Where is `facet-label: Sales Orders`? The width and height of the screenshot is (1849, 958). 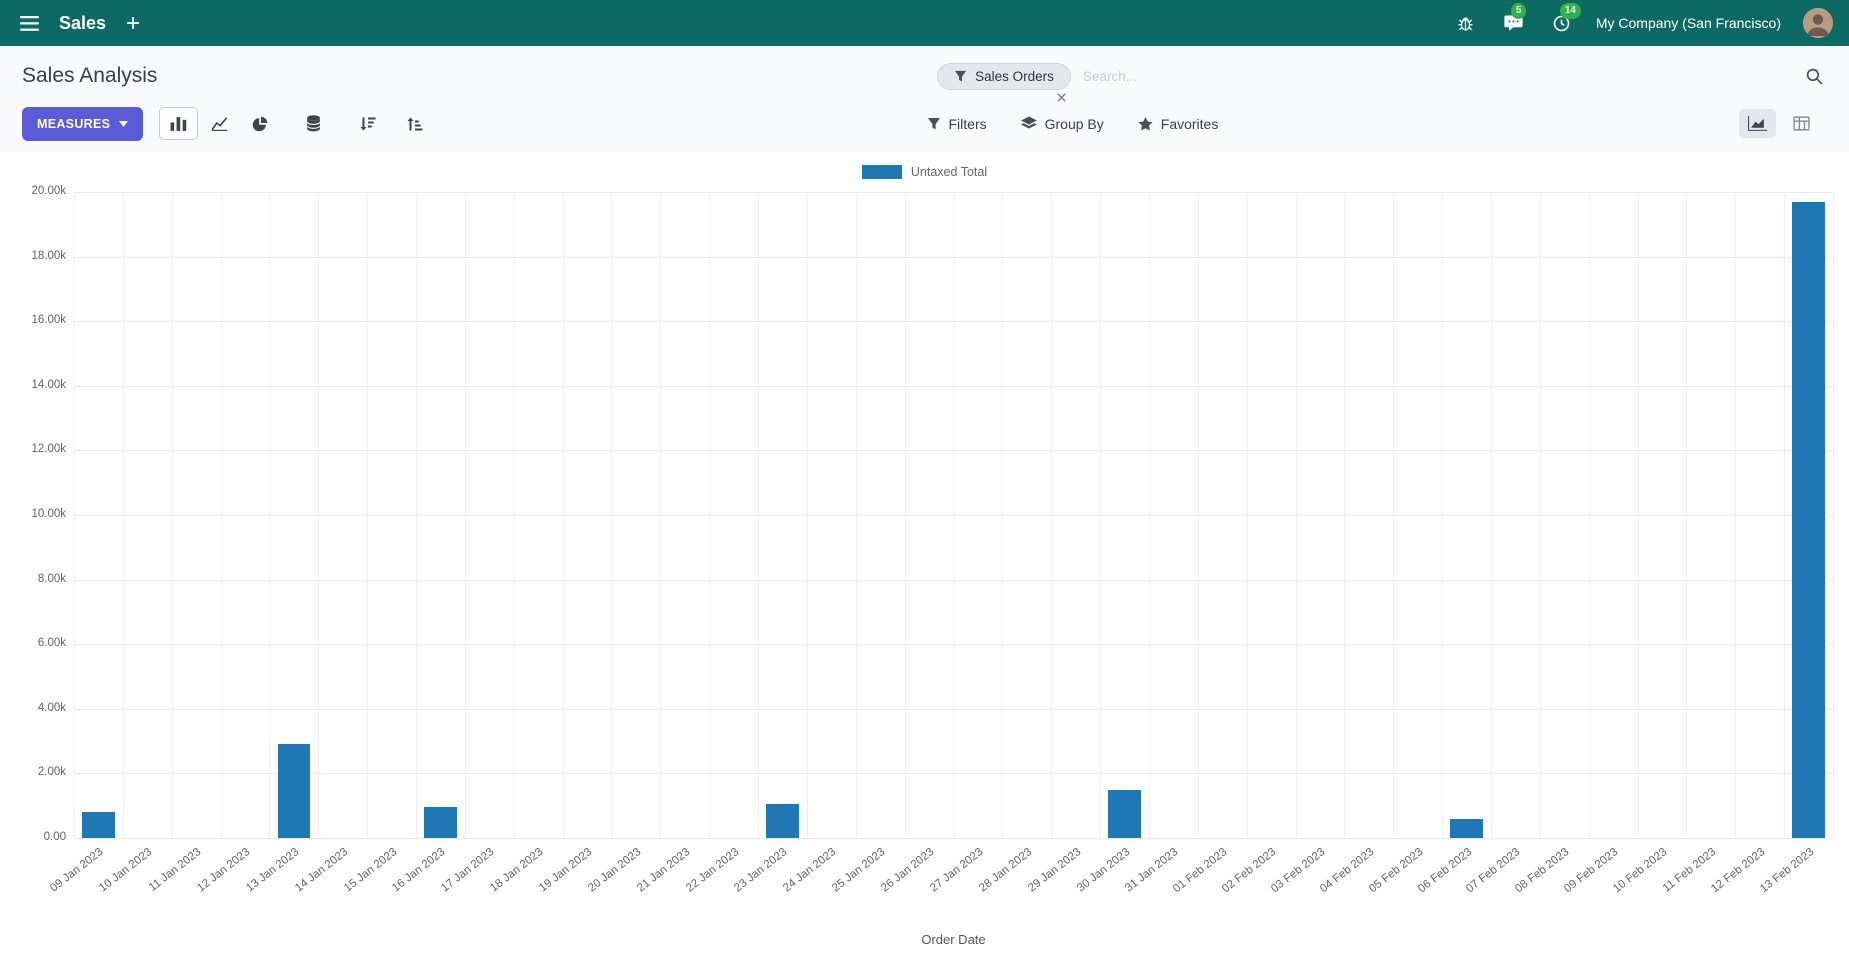 facet-label: Sales Orders is located at coordinates (1014, 76).